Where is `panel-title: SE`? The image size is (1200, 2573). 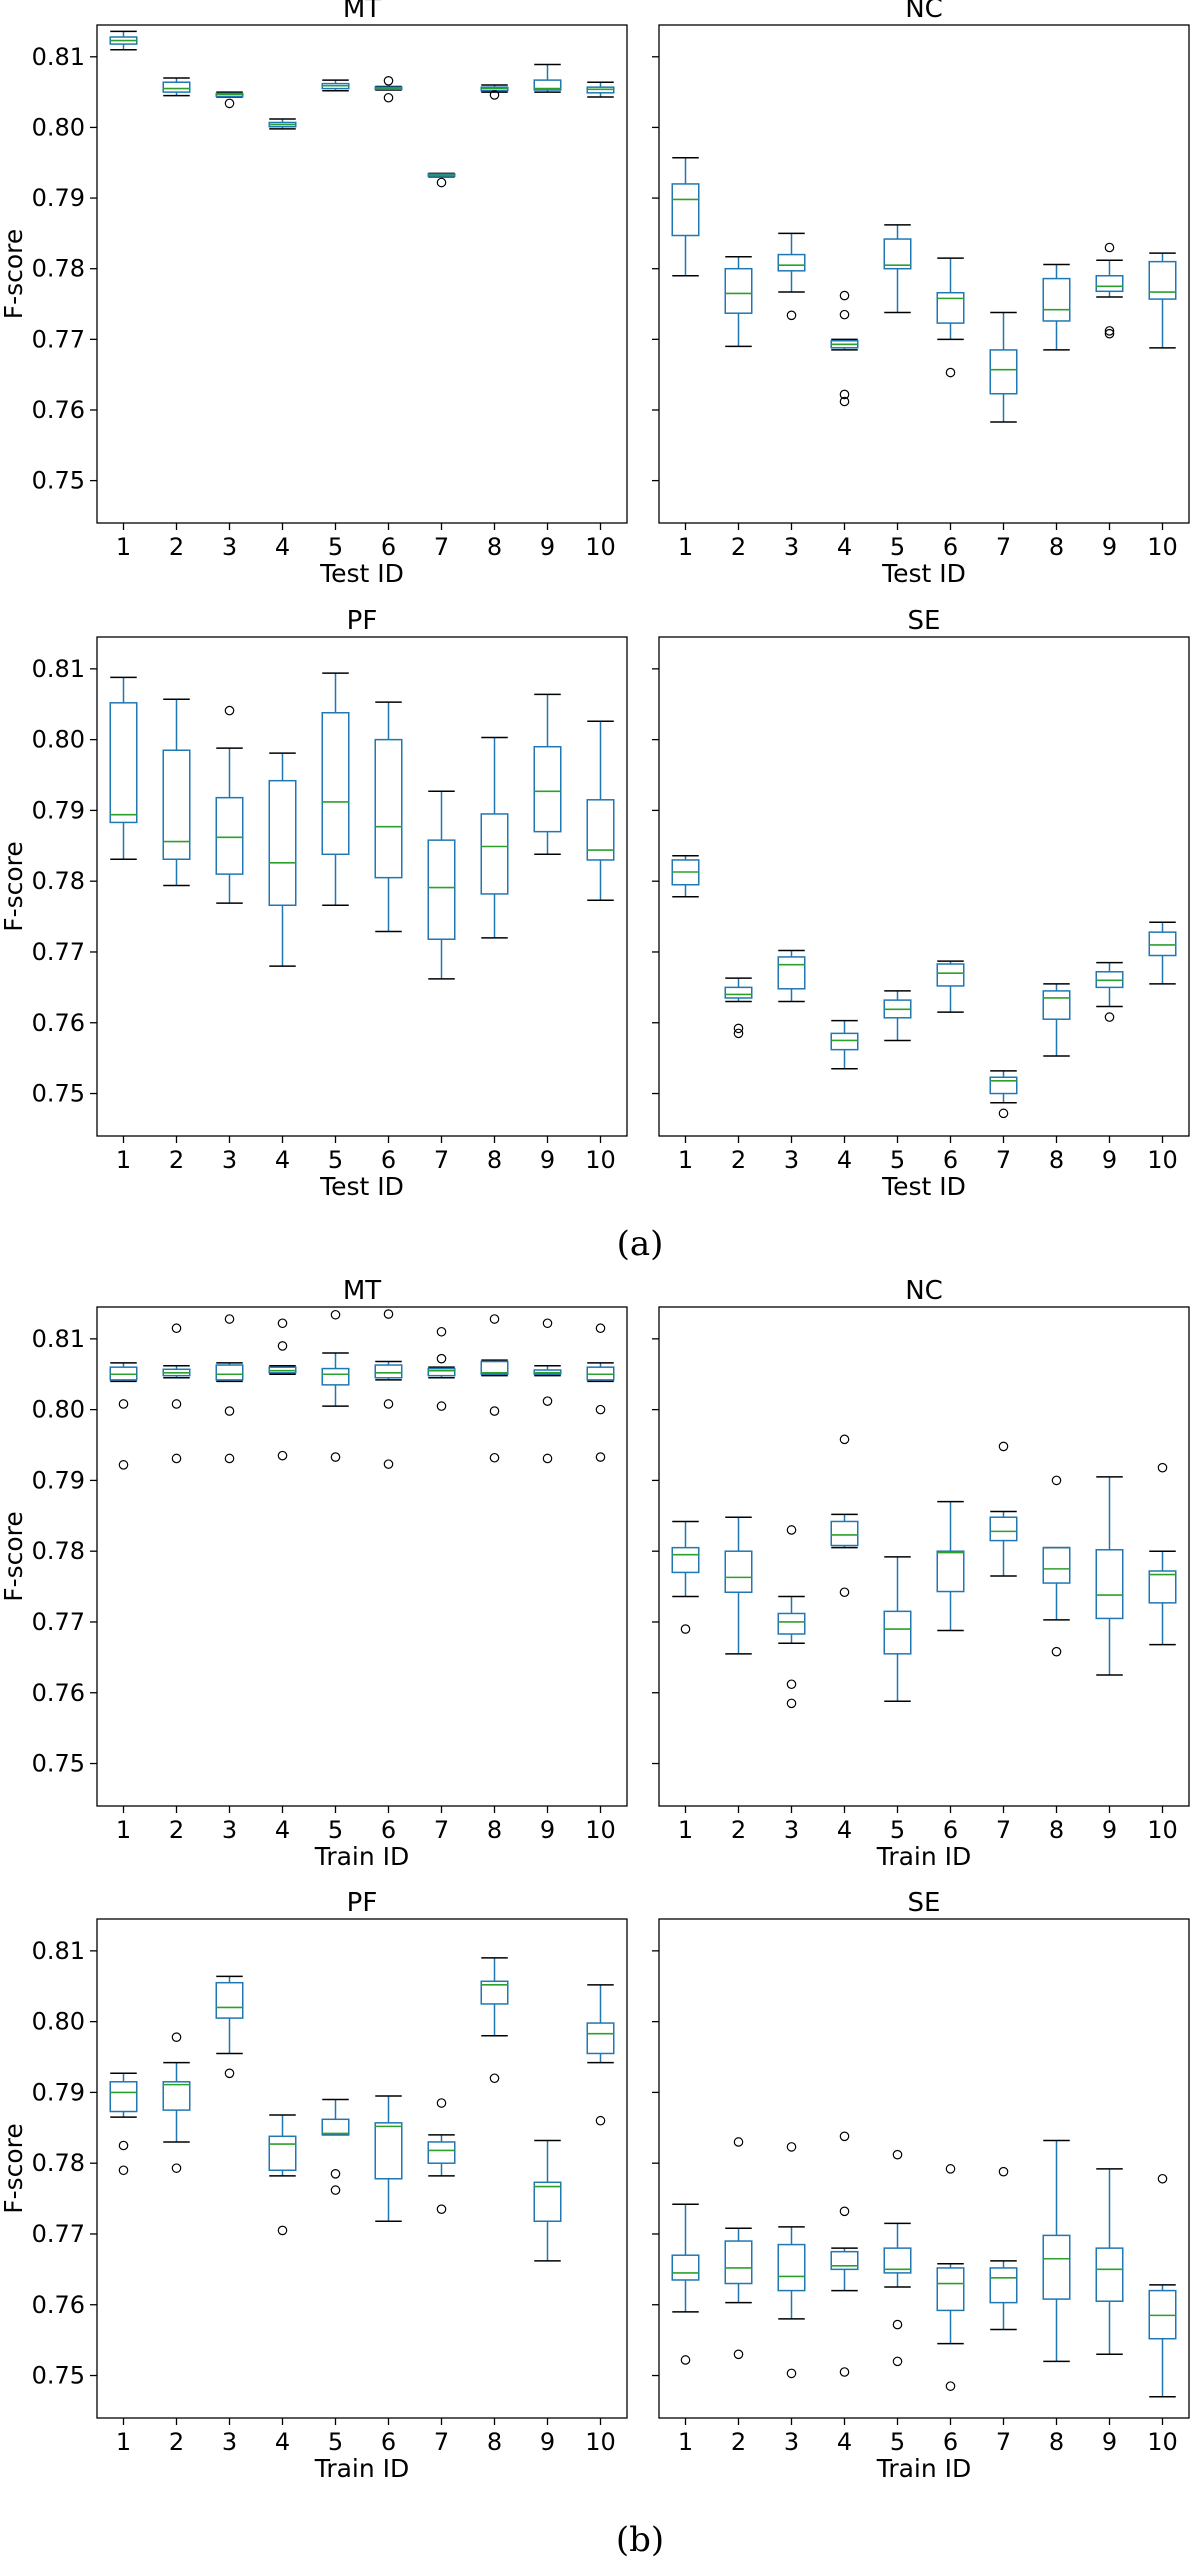 panel-title: SE is located at coordinates (924, 1903).